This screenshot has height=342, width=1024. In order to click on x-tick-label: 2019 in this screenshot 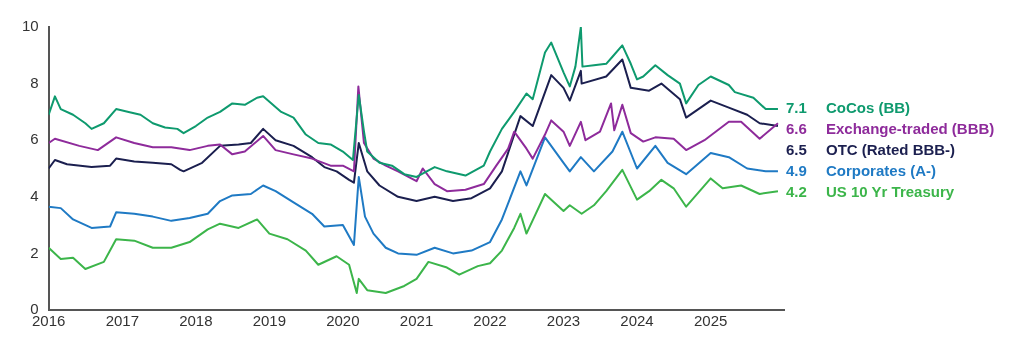, I will do `click(269, 321)`.